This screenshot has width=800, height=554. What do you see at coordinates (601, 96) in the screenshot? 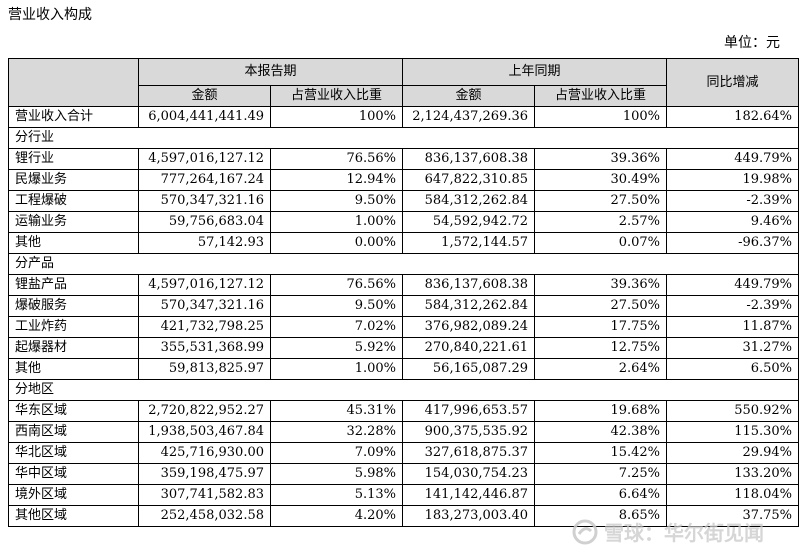
I see `header-prior-ratio: 占营业收入比重` at bounding box center [601, 96].